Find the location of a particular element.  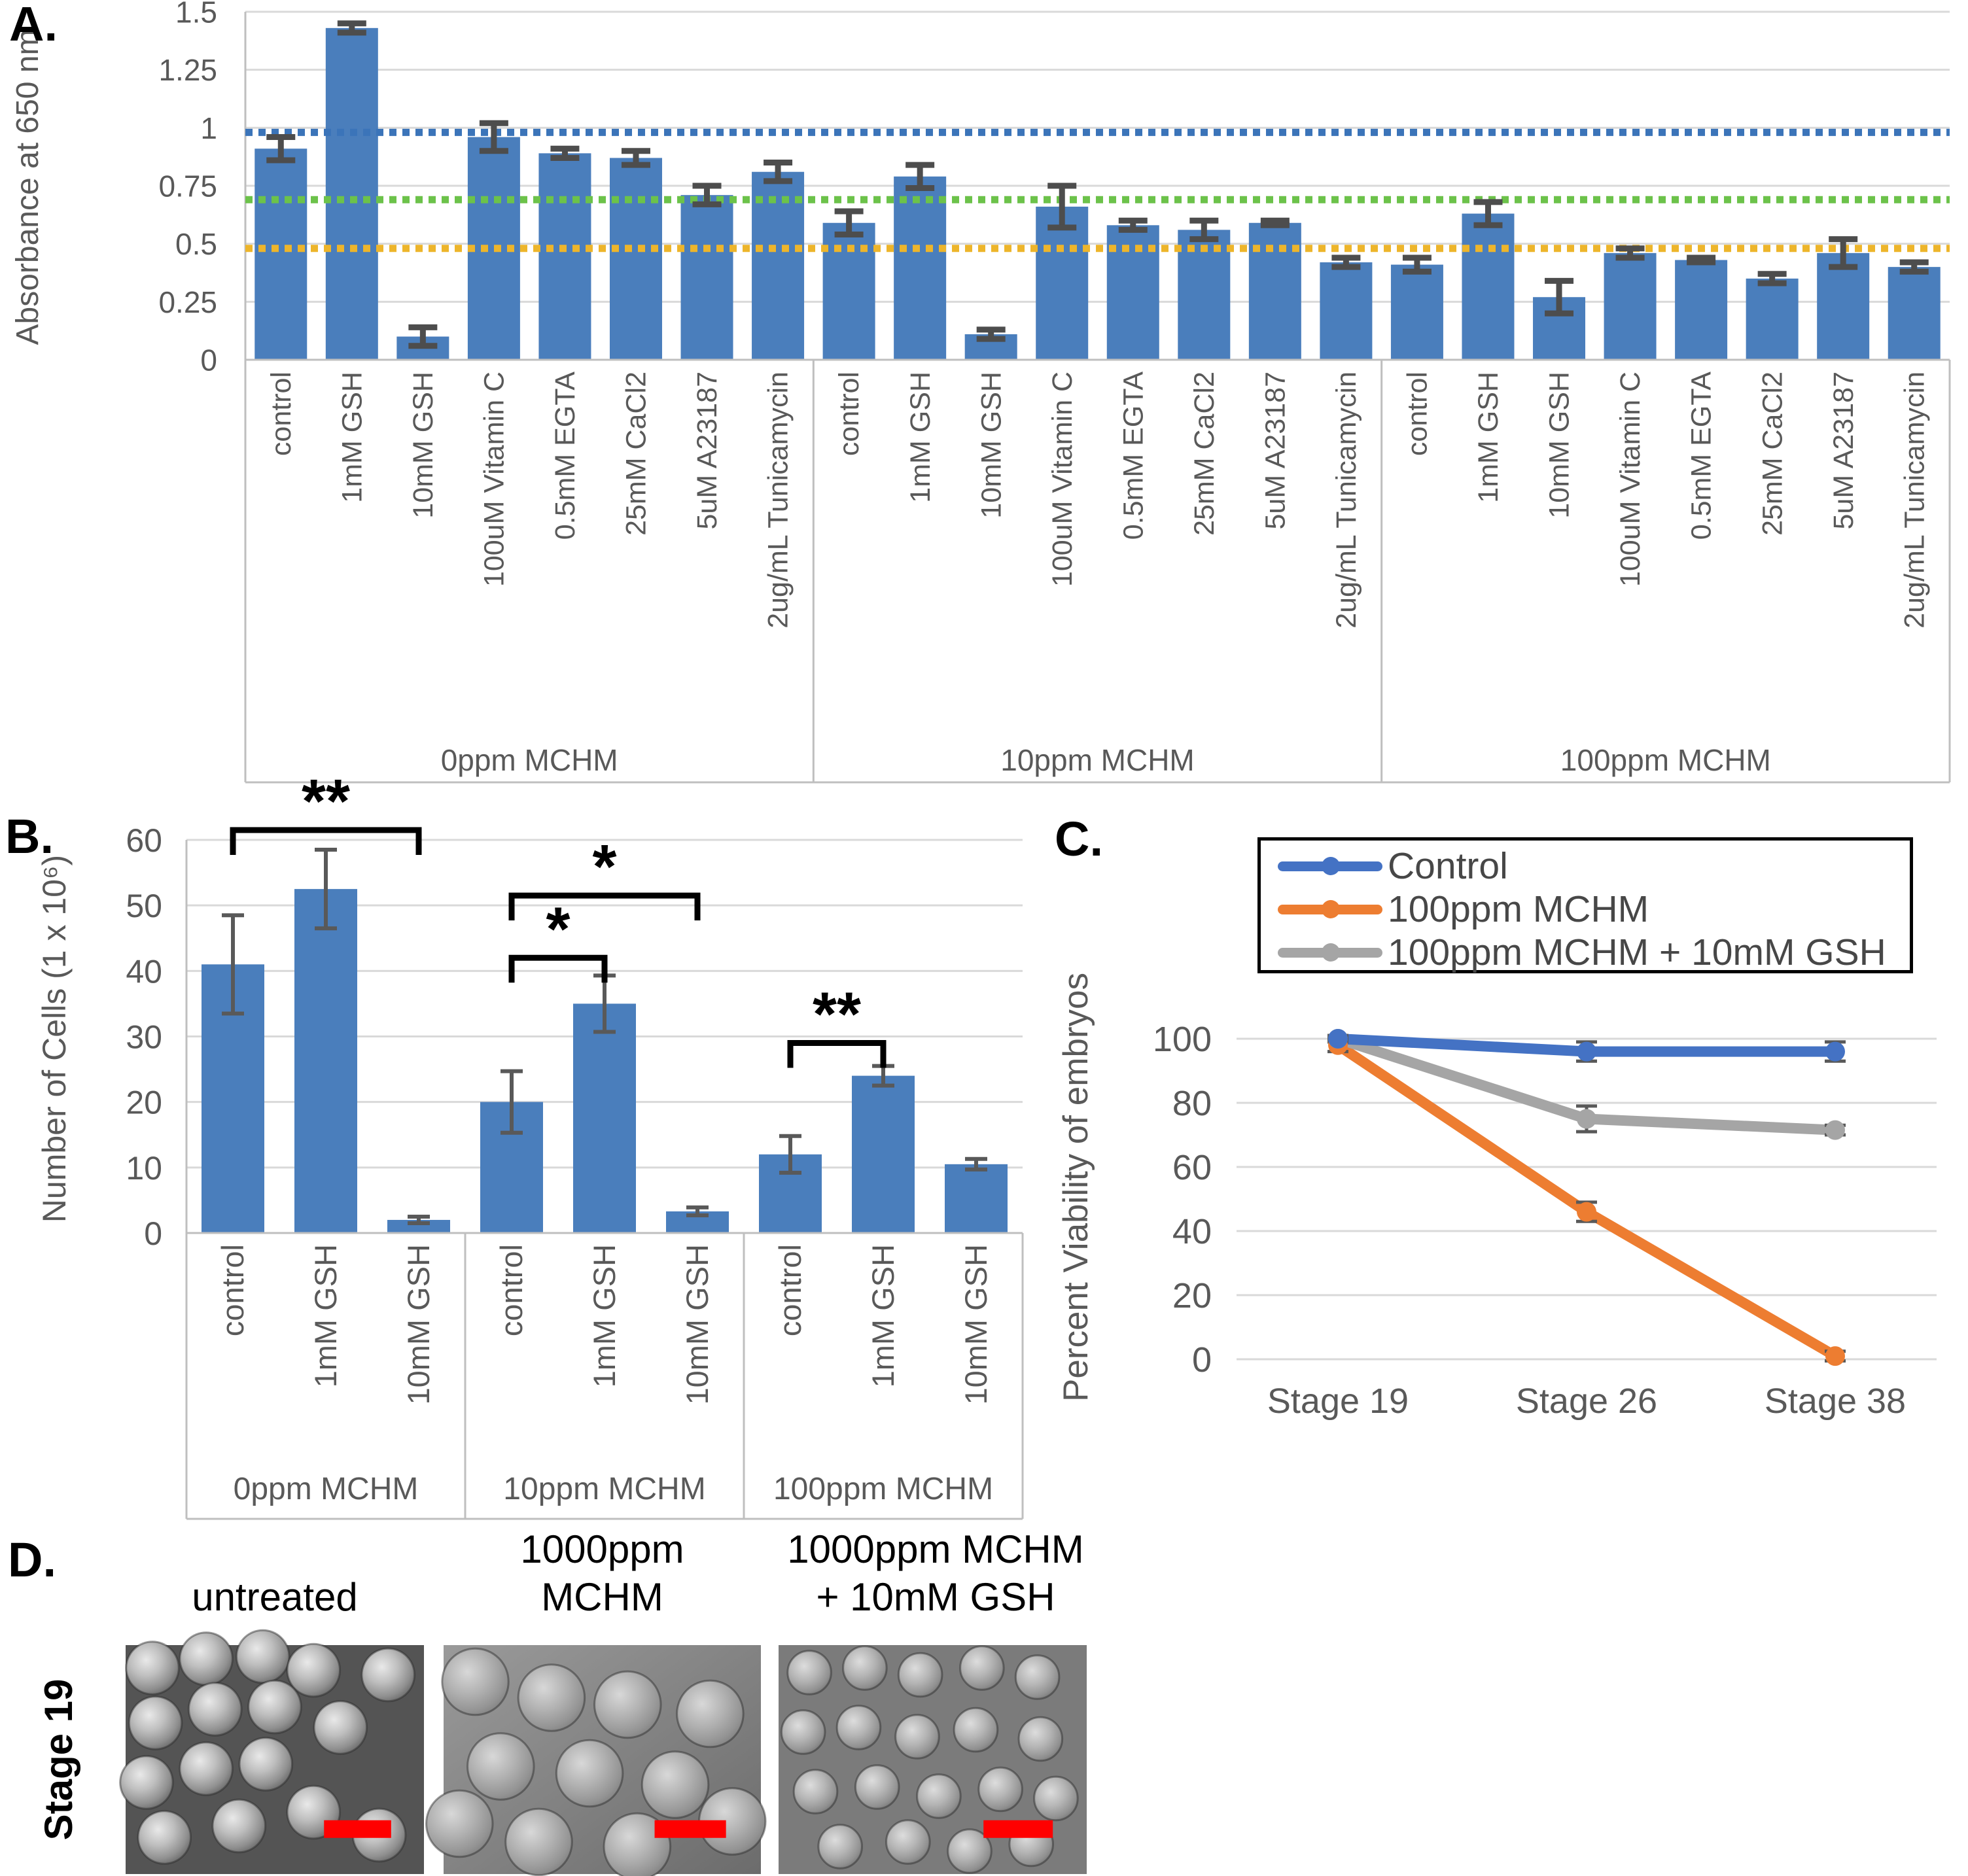

panel-d-label: D. is located at coordinates (32, 1560).